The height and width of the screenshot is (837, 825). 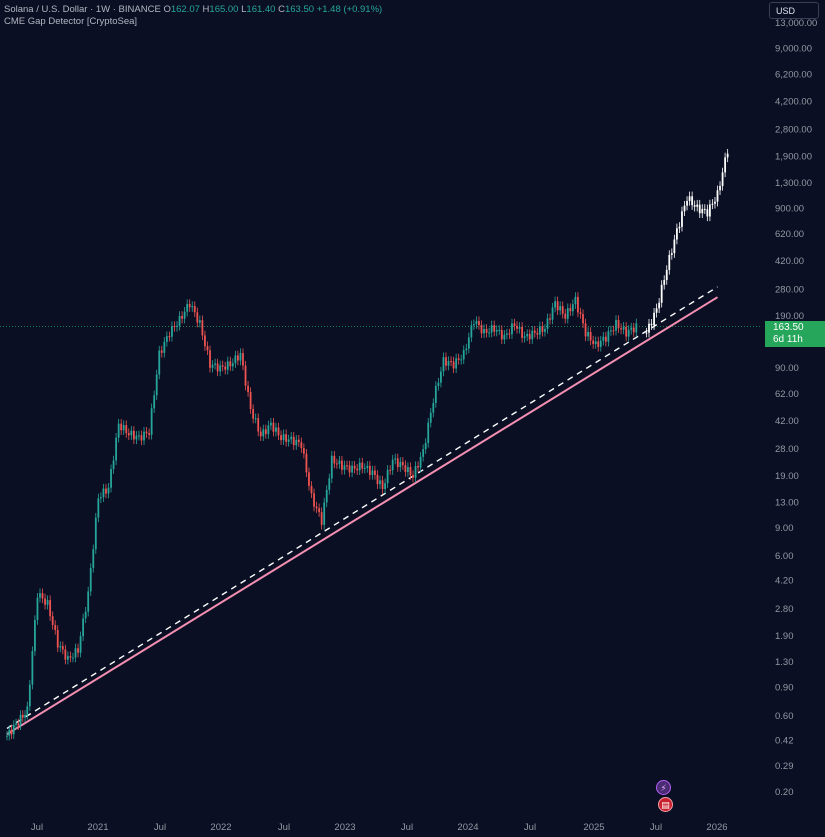 What do you see at coordinates (787, 394) in the screenshot?
I see `y-tick-label: 62.00` at bounding box center [787, 394].